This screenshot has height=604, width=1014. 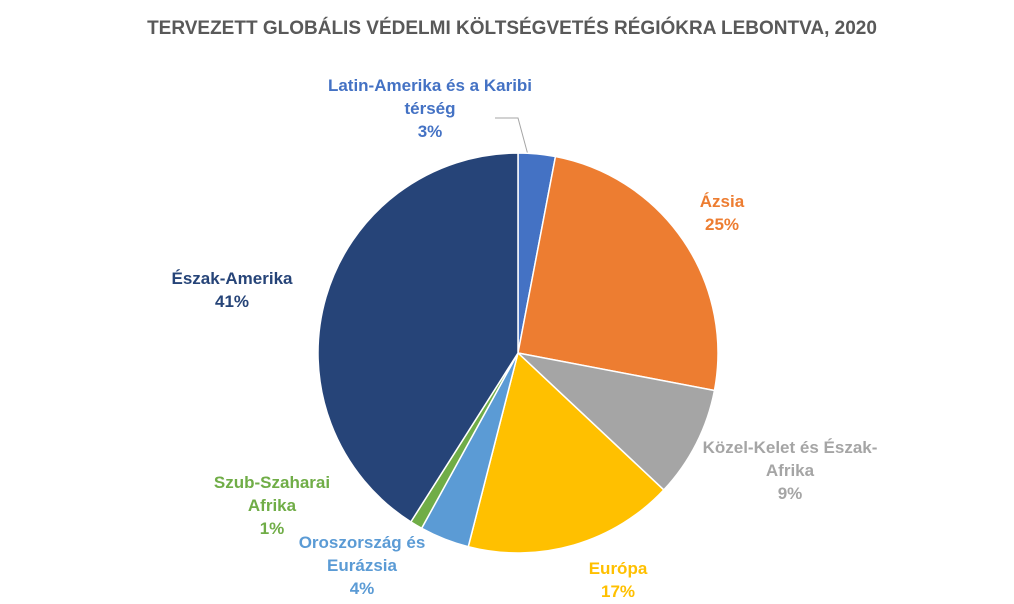 What do you see at coordinates (430, 96) in the screenshot?
I see `category-label: Latin-Amerika és a Karibi térség` at bounding box center [430, 96].